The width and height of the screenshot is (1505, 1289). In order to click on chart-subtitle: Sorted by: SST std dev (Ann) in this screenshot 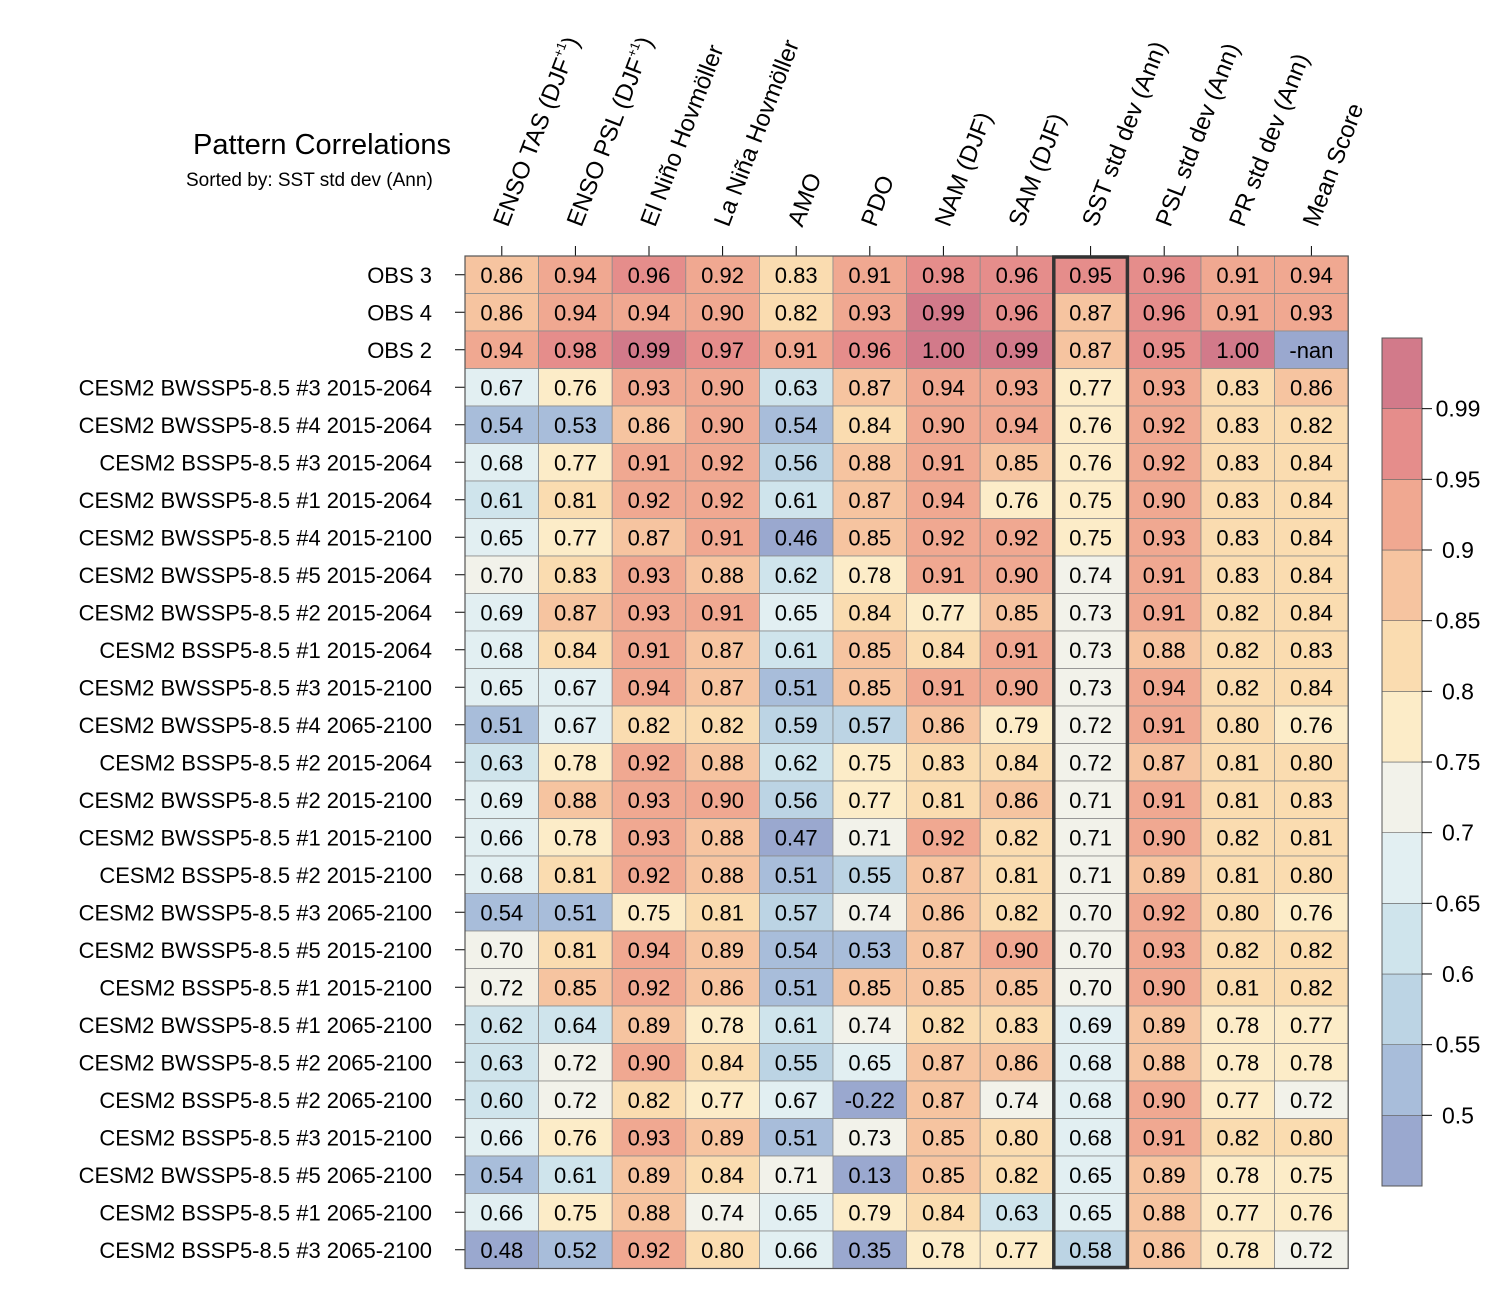, I will do `click(309, 180)`.